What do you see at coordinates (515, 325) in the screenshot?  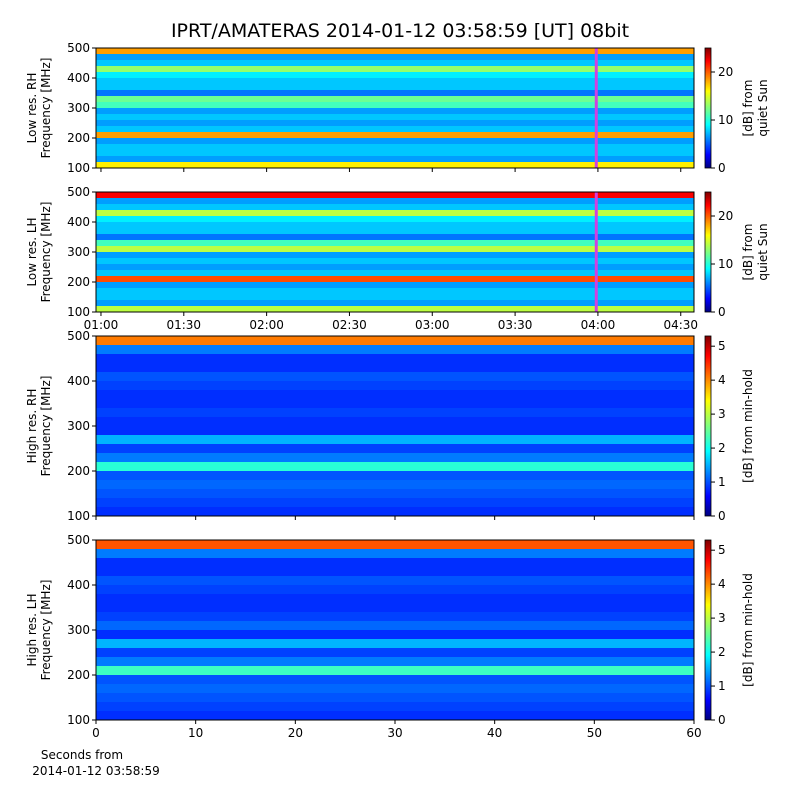 I see `x-tick-label: 03:30` at bounding box center [515, 325].